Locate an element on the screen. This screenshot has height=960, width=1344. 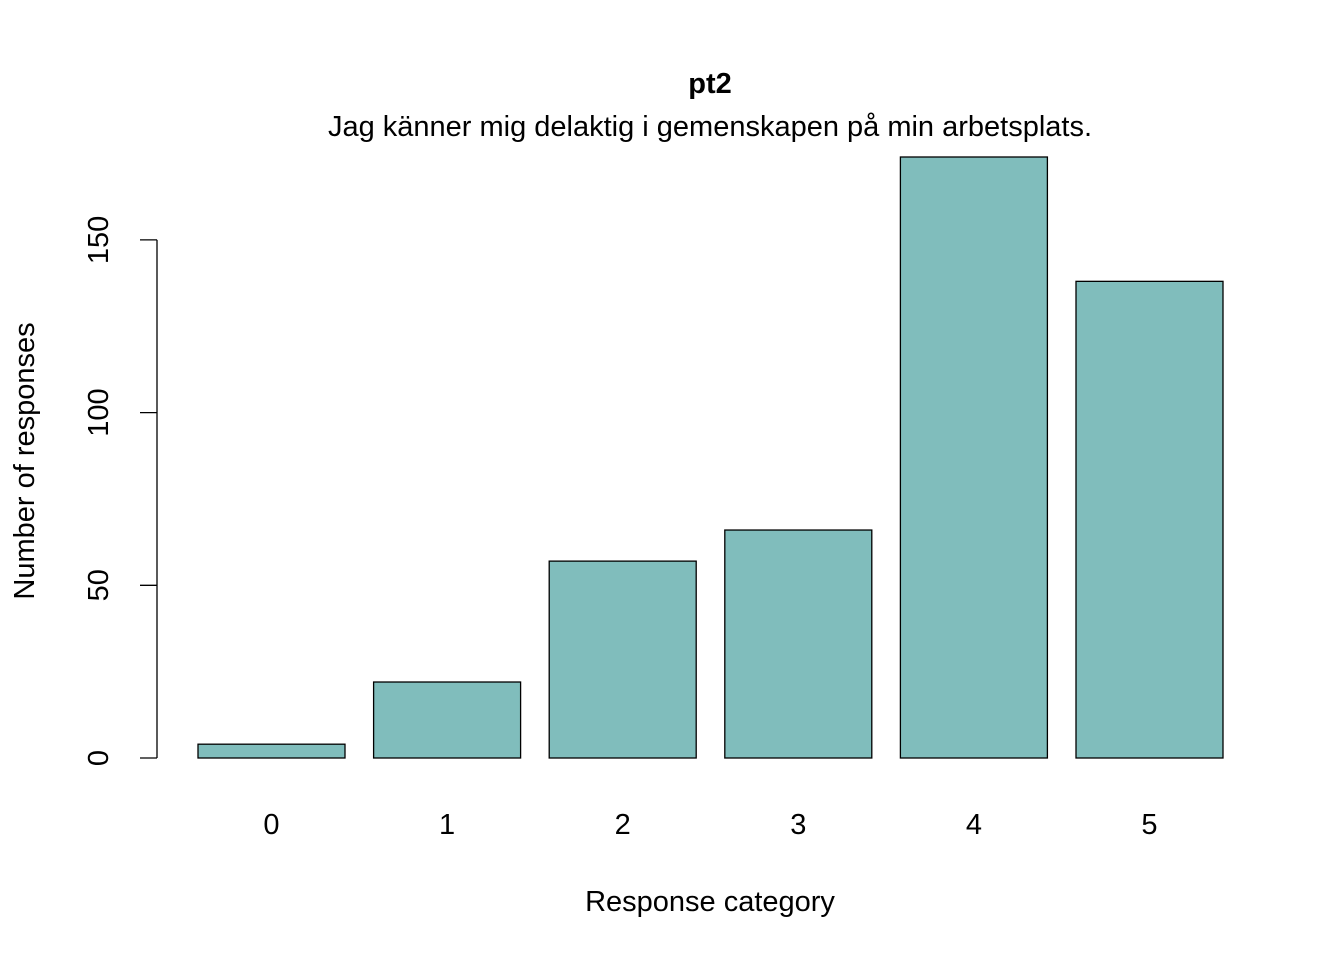
y-tick-label: 0 is located at coordinates (99, 758).